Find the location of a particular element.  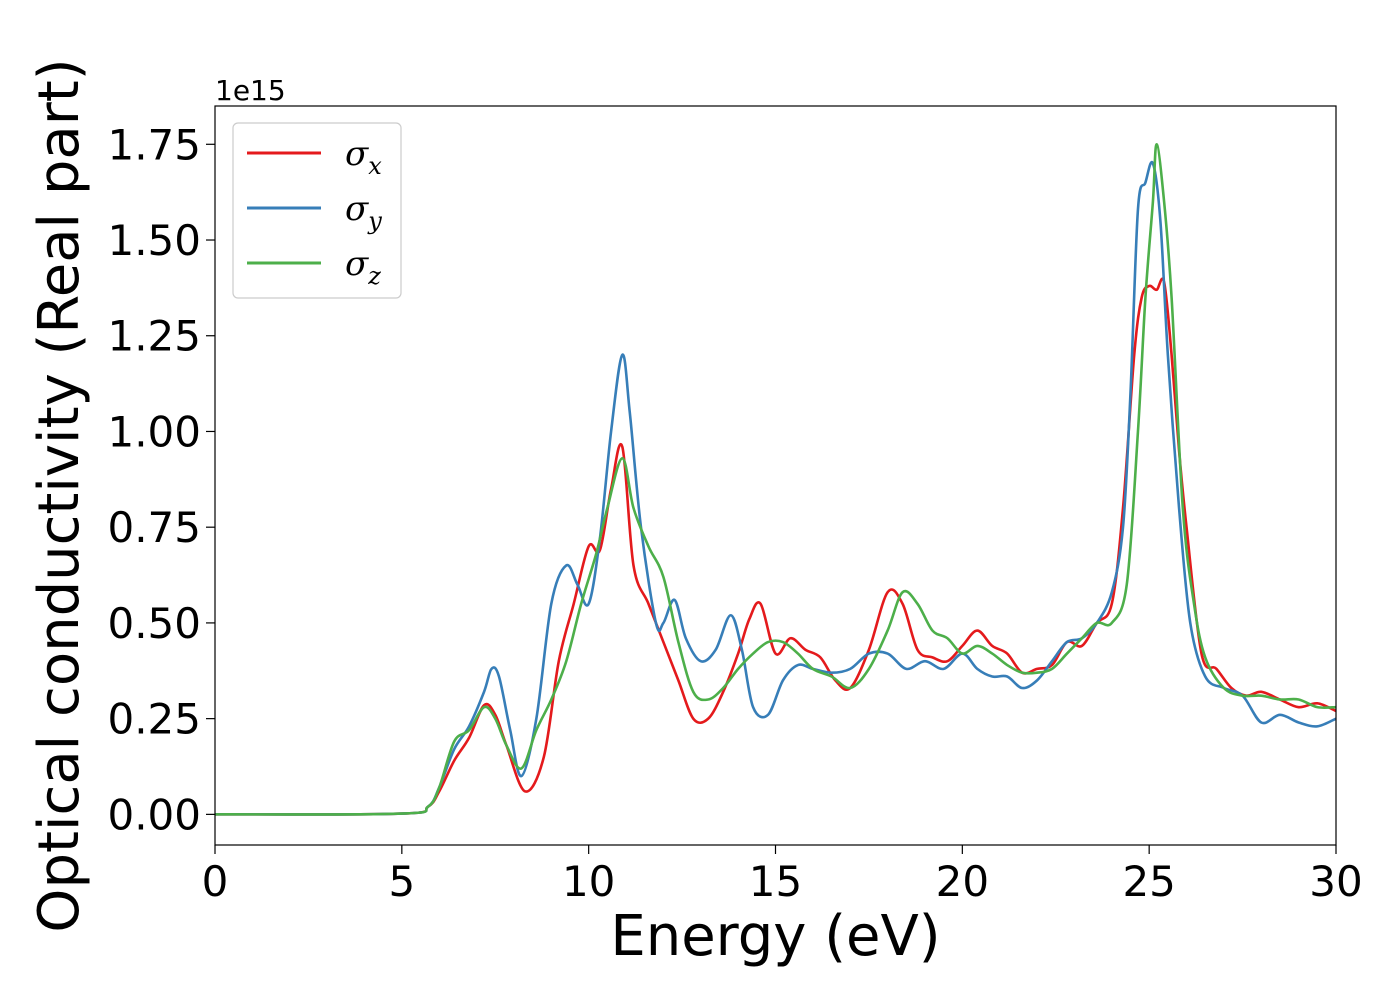

x-tick-label: 15 is located at coordinates (775, 881).